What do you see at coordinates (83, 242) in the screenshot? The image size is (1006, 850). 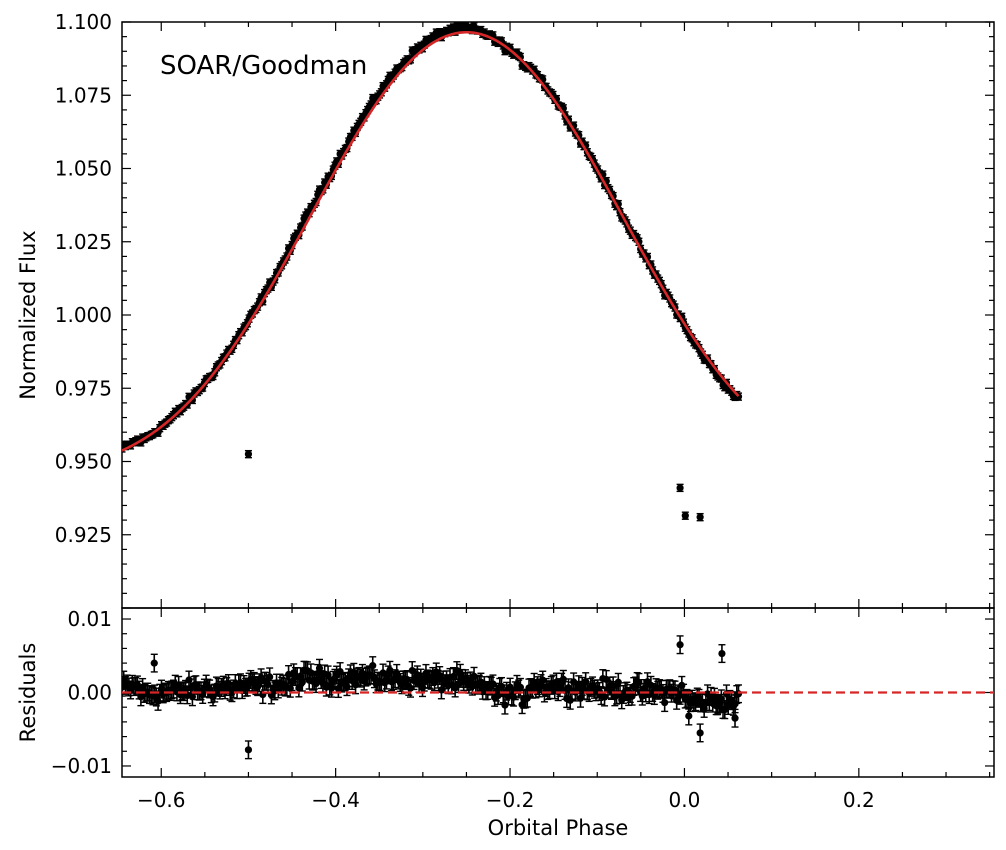 I see `y-tick-label: 1.025` at bounding box center [83, 242].